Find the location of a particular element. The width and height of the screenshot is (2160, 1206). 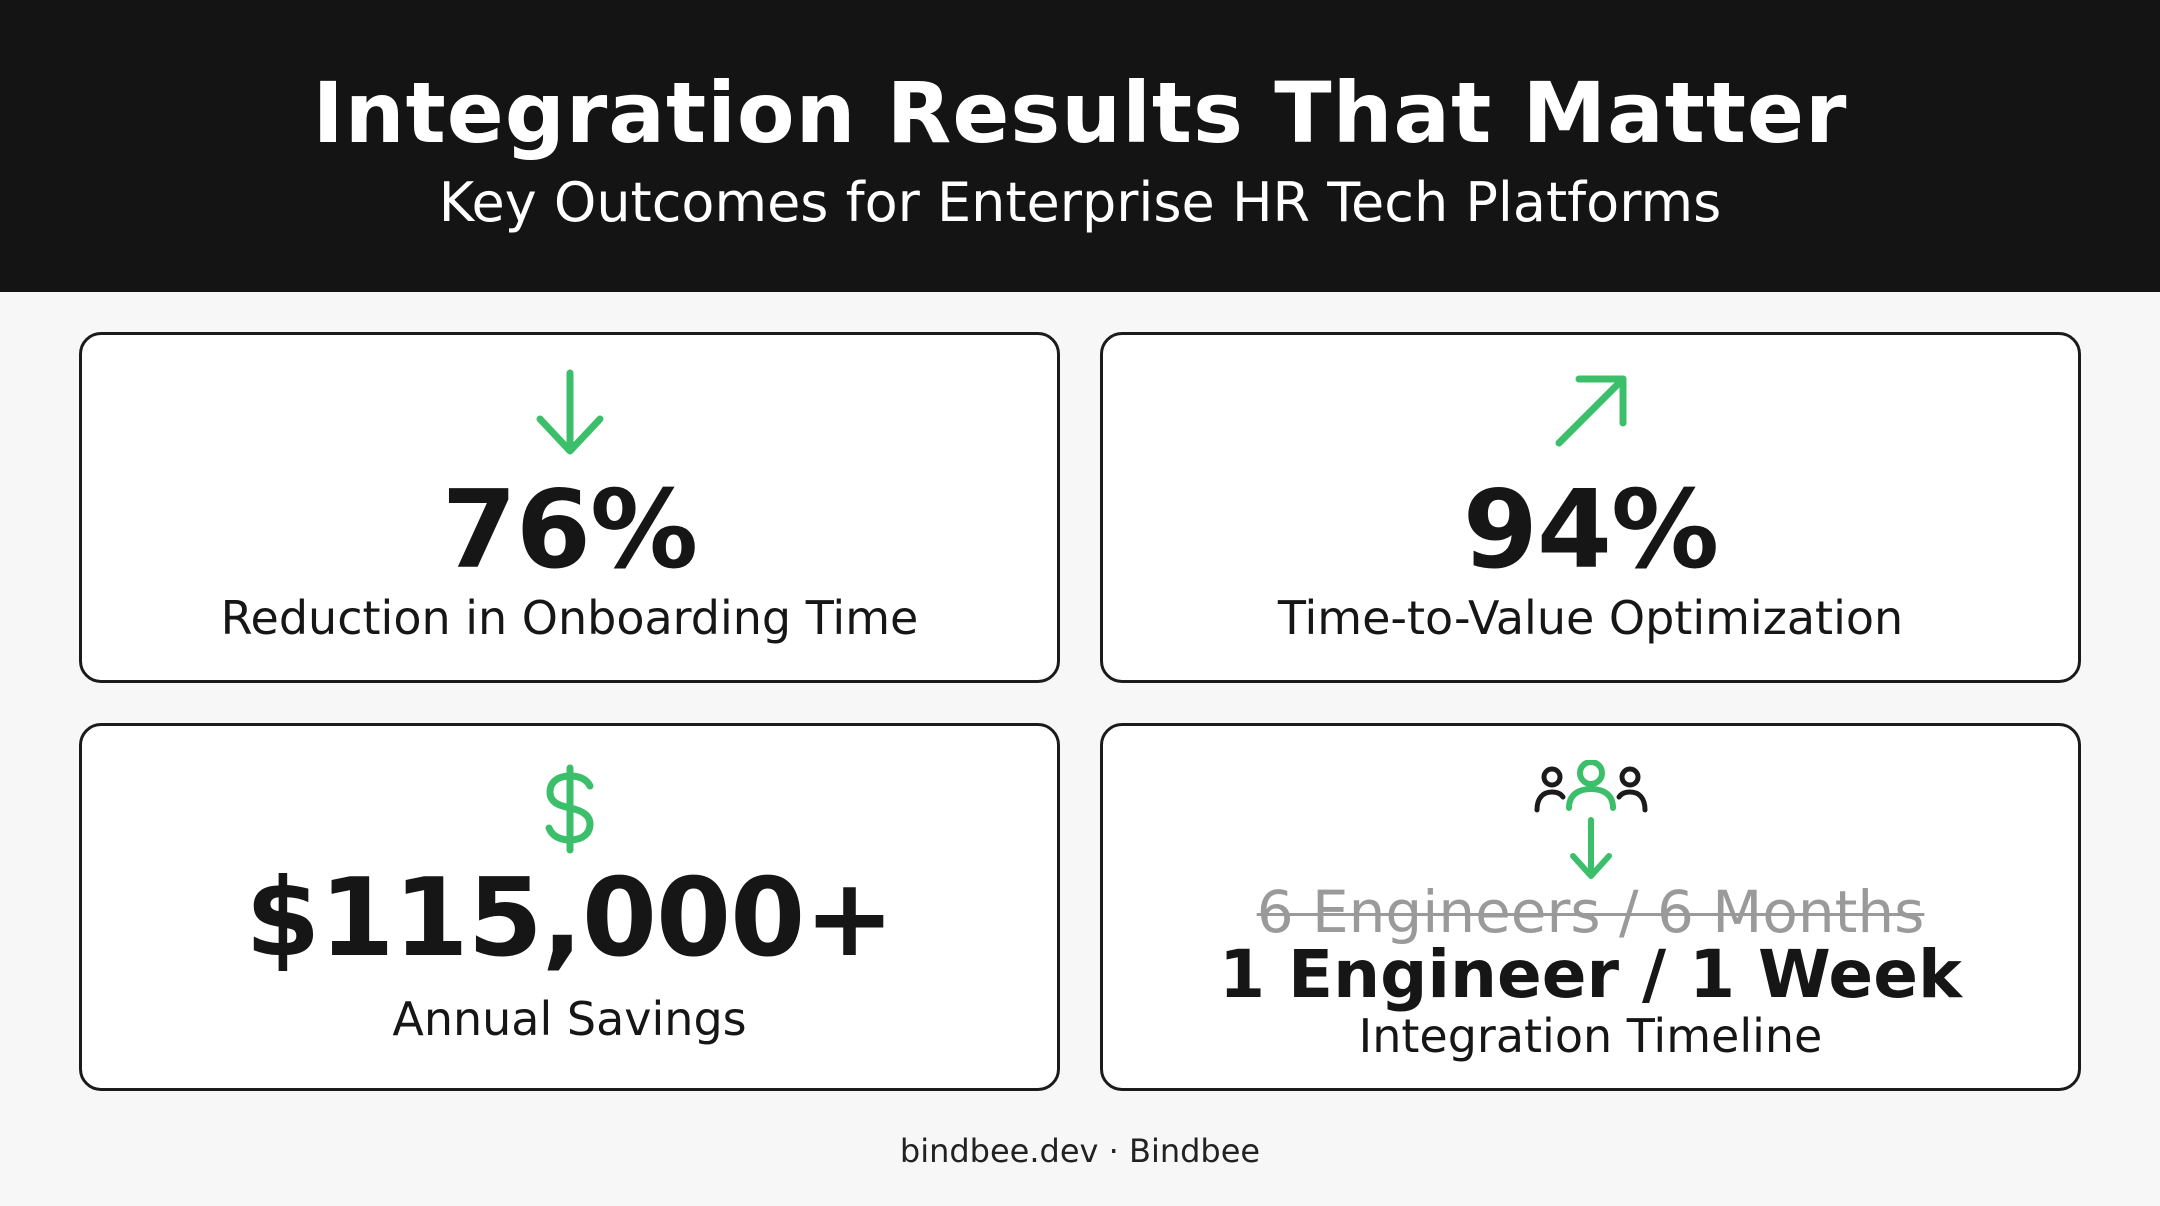

metric-card-onboarding: 76% Reduction in Onboarding Time is located at coordinates (569, 507).